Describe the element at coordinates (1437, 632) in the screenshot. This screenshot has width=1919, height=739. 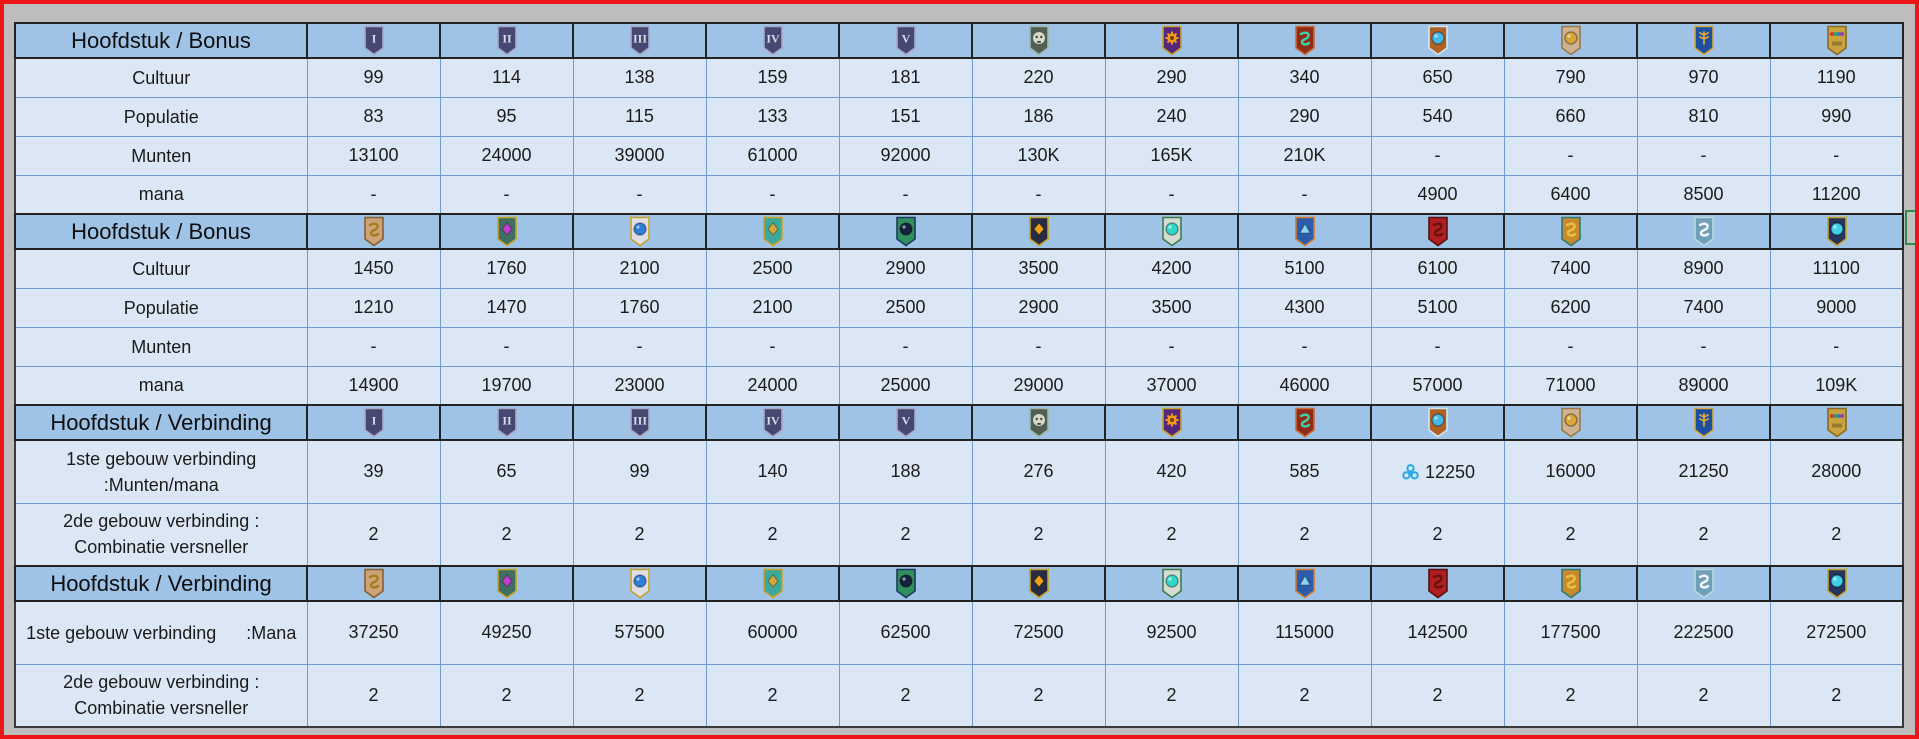
I see `value-cell: 142500` at that location.